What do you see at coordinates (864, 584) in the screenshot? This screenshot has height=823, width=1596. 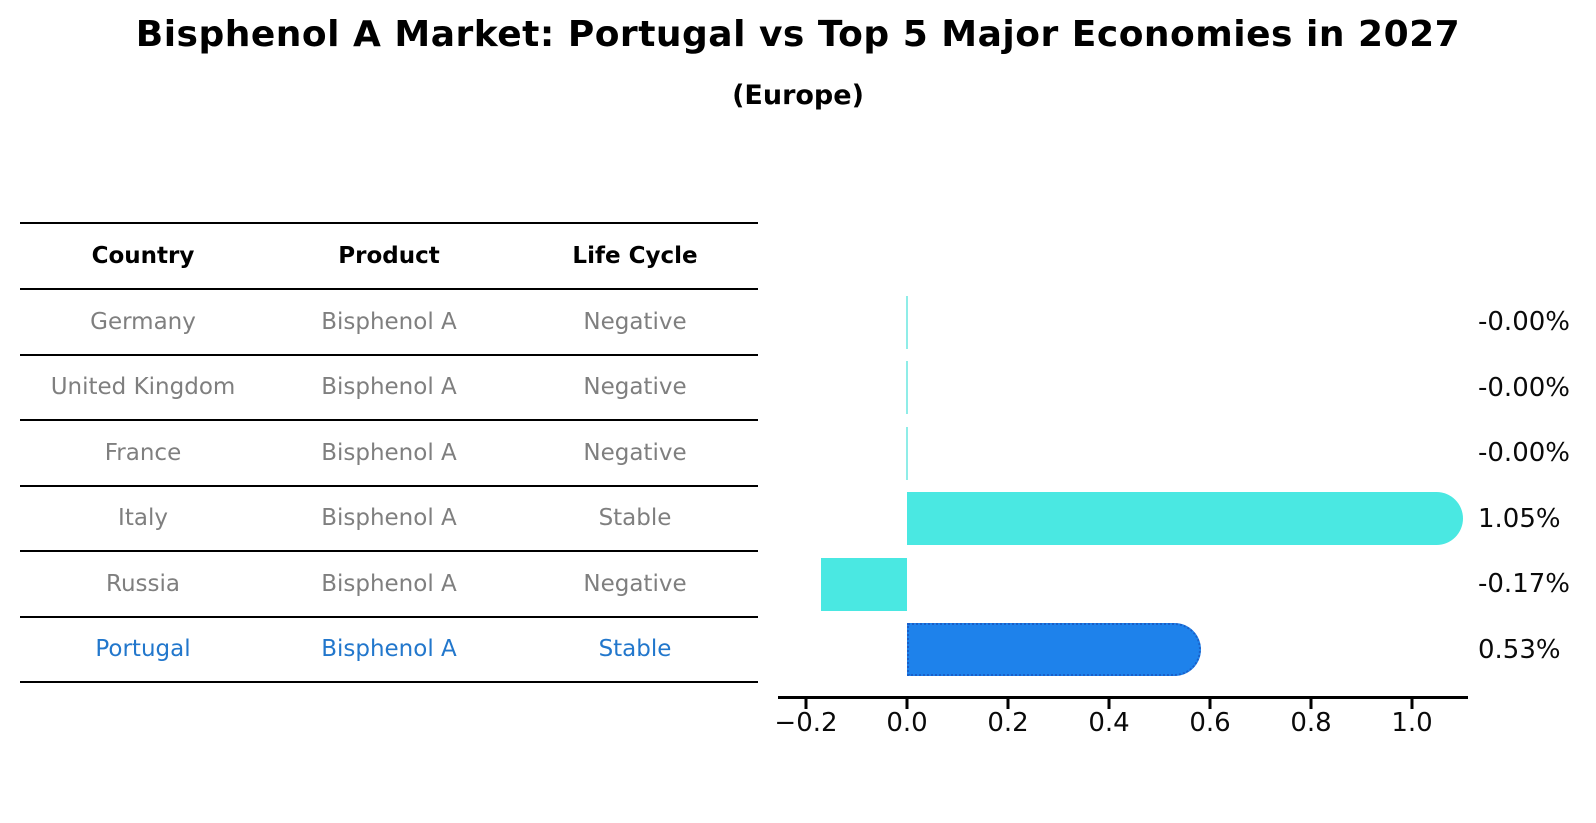 I see `bar-russia` at bounding box center [864, 584].